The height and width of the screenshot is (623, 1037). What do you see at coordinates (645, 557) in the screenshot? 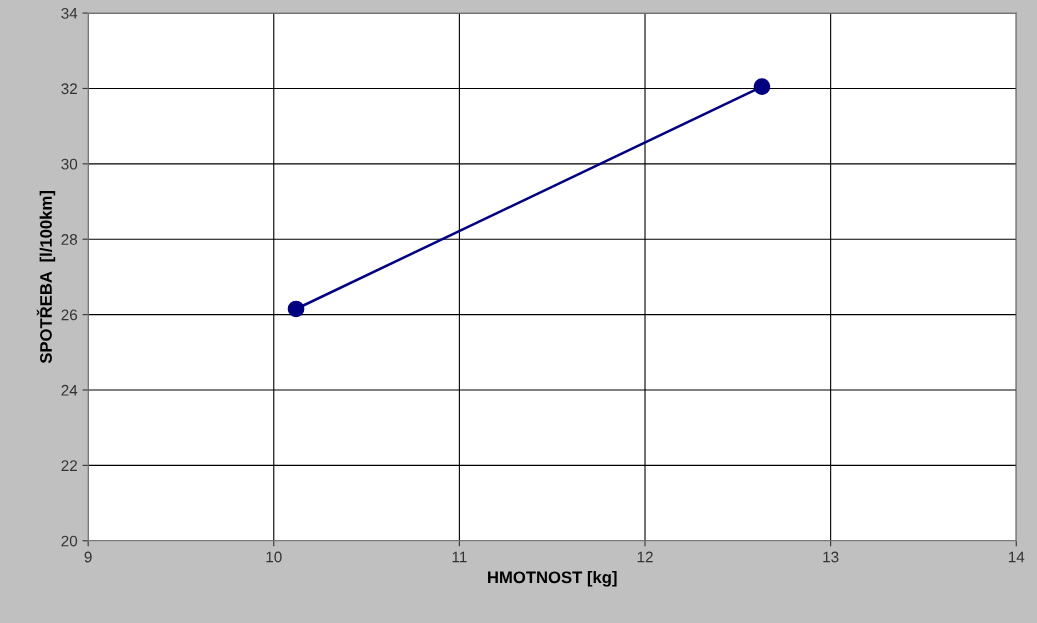
I see `x-tick-label: 12` at bounding box center [645, 557].